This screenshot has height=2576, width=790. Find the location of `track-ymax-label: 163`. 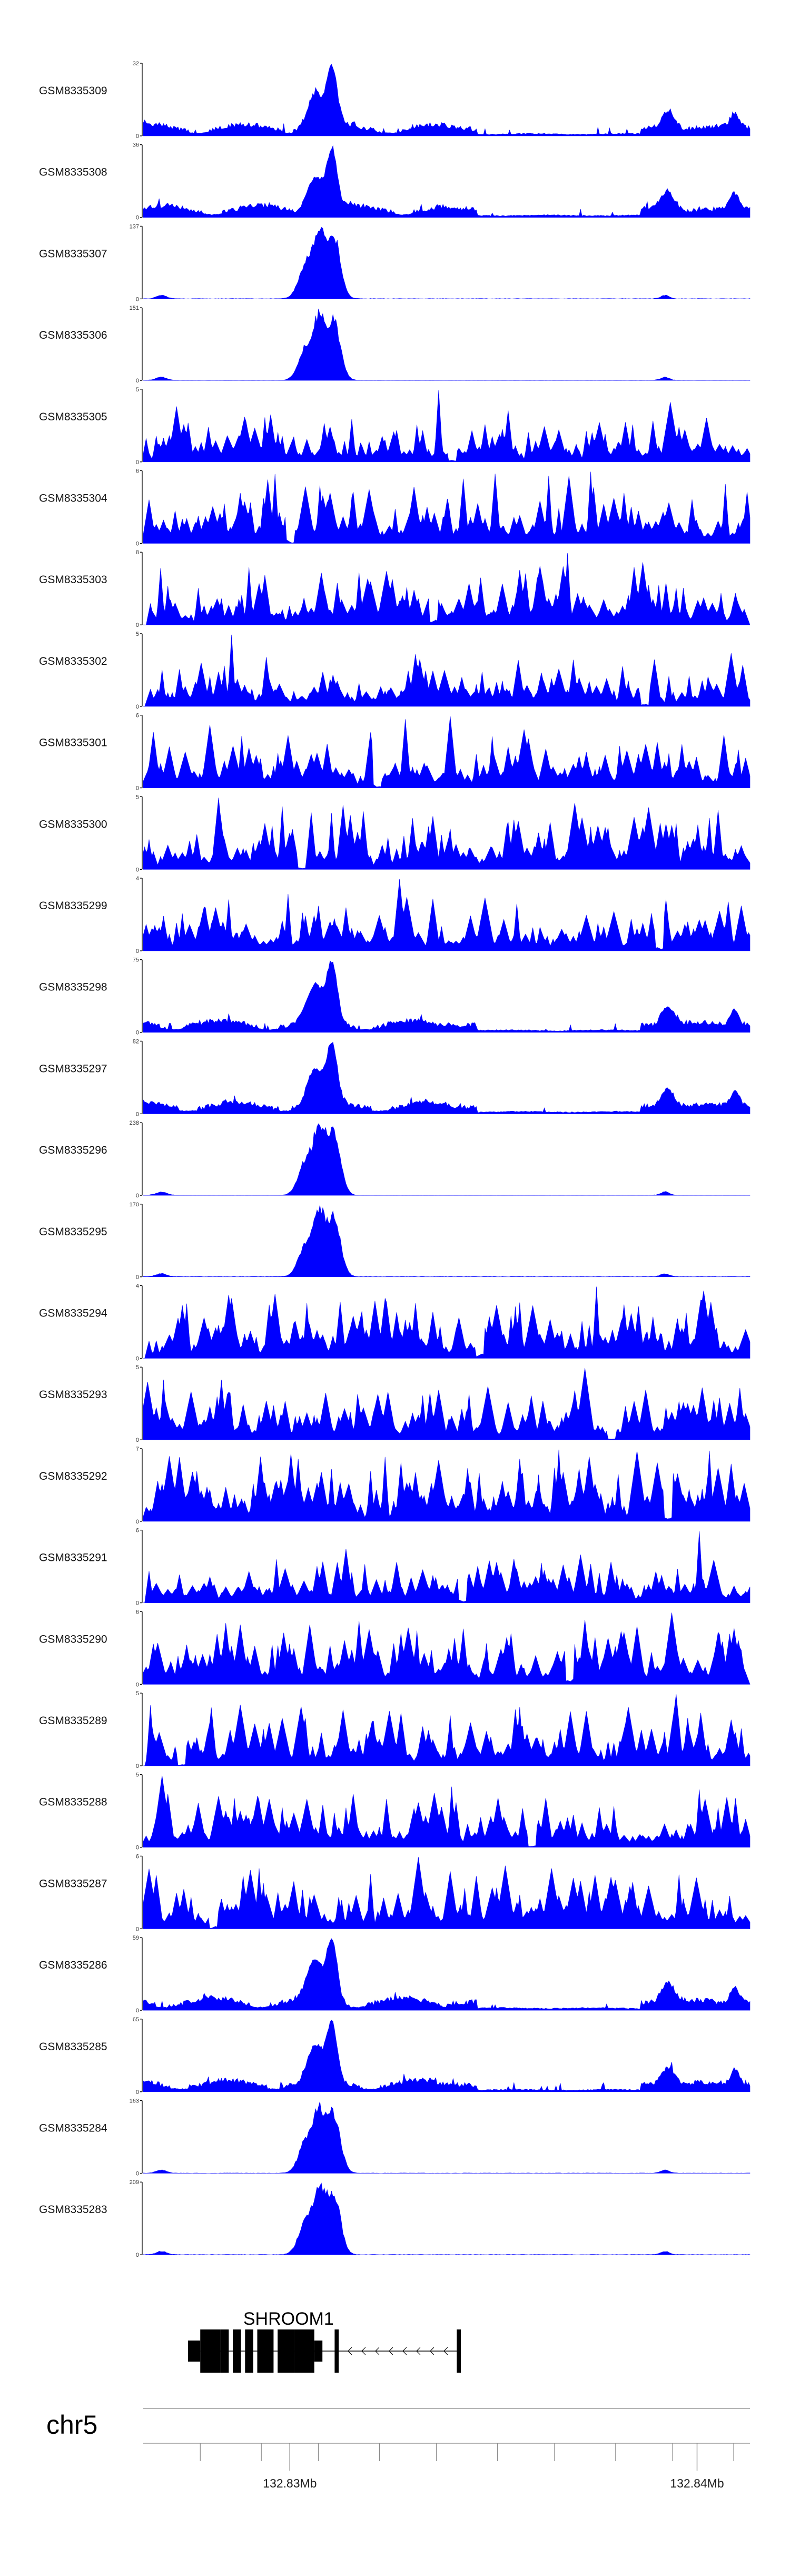

track-ymax-label: 163 is located at coordinates (134, 2101).